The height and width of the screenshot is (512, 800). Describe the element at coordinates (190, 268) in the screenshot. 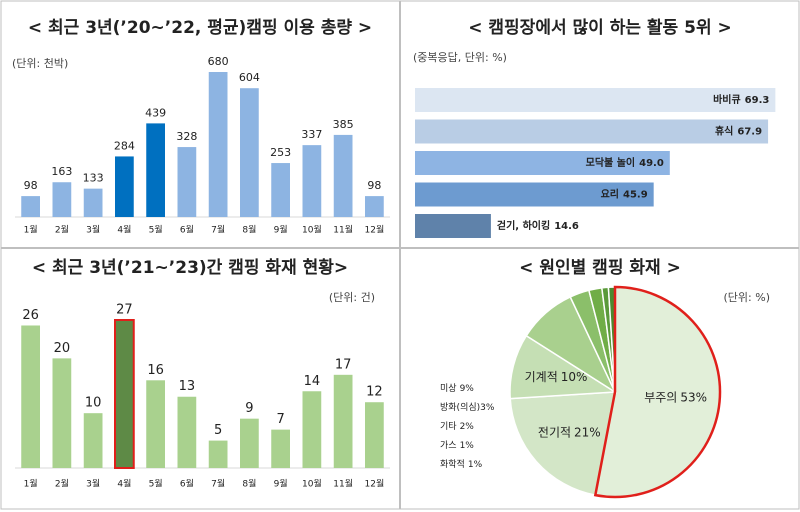

I see `chart-title: < 최근 3년(’21~’23)간 캠핑 화재 현황>` at that location.